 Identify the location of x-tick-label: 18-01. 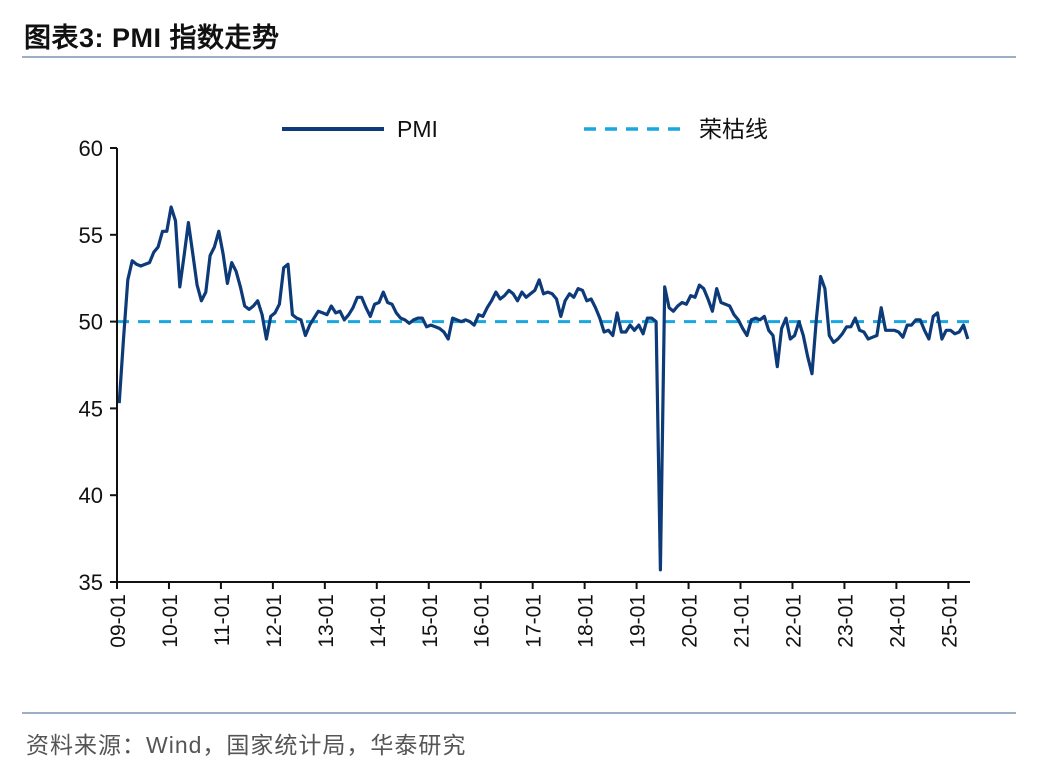
(586, 621).